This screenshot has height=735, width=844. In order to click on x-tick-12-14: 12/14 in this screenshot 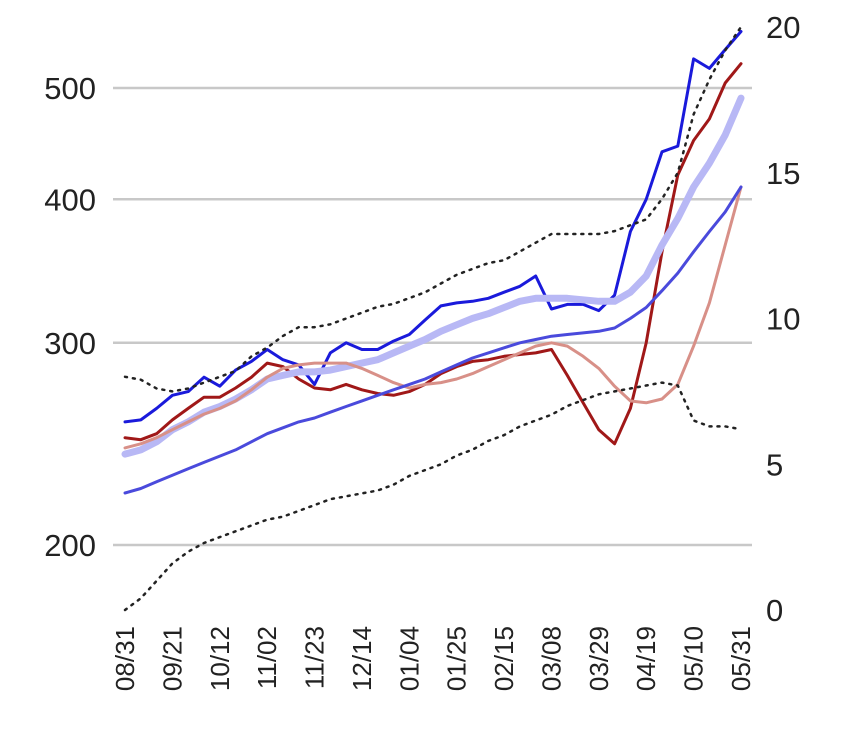, I will do `click(362, 658)`.